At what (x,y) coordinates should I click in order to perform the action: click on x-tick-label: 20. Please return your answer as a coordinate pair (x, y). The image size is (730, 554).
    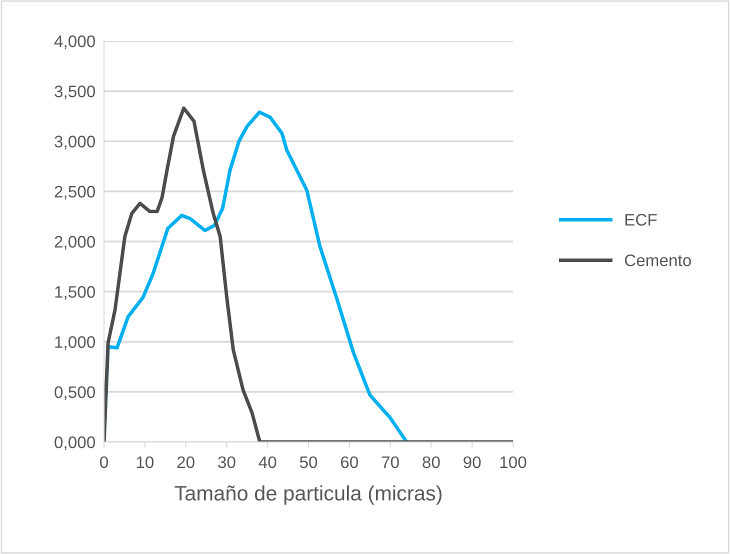
    Looking at the image, I should click on (185, 462).